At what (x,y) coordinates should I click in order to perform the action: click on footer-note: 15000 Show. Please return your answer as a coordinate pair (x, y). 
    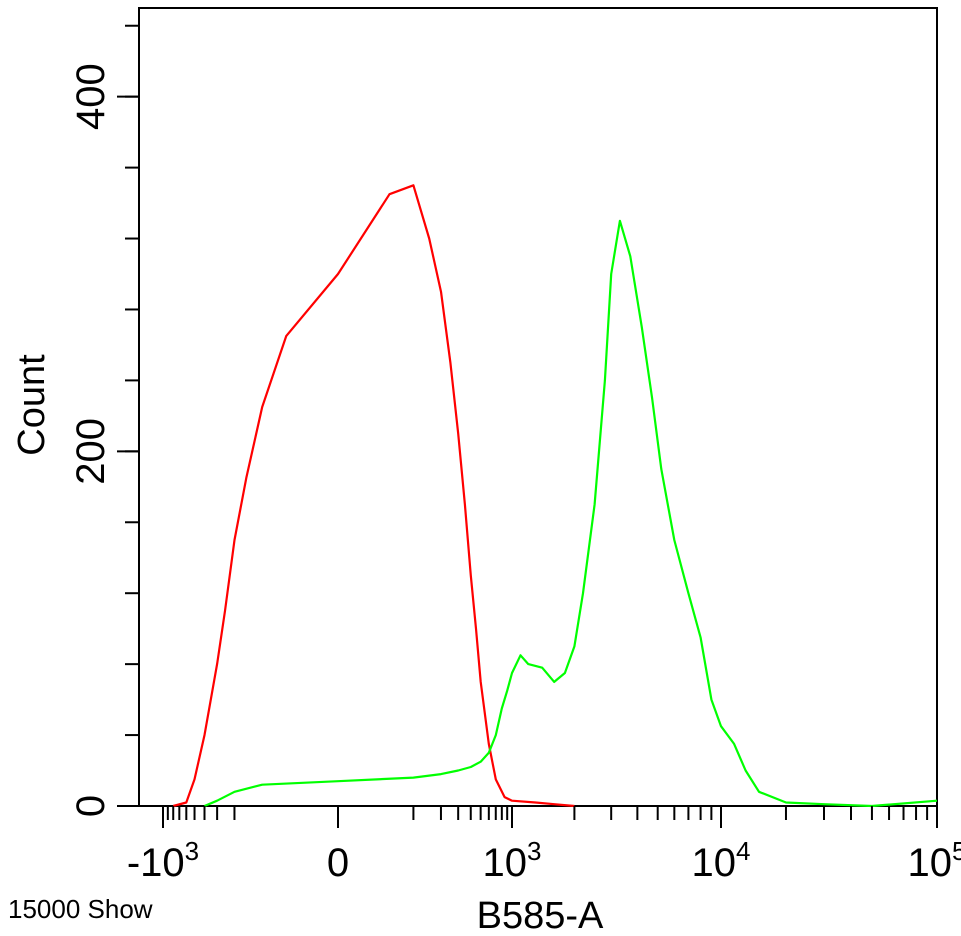
    Looking at the image, I should click on (80, 909).